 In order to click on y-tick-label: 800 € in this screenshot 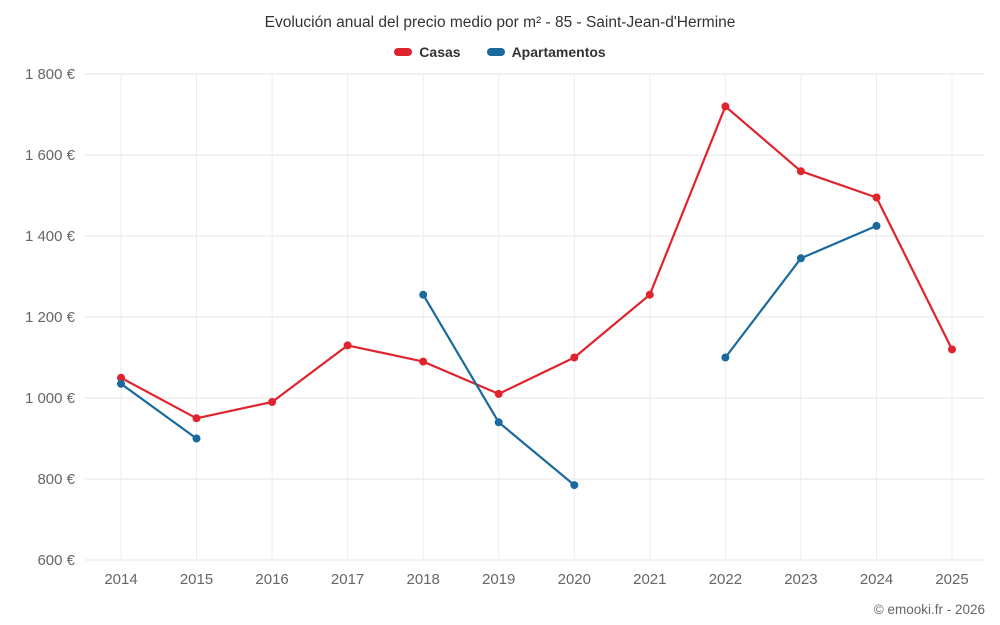, I will do `click(56, 479)`.